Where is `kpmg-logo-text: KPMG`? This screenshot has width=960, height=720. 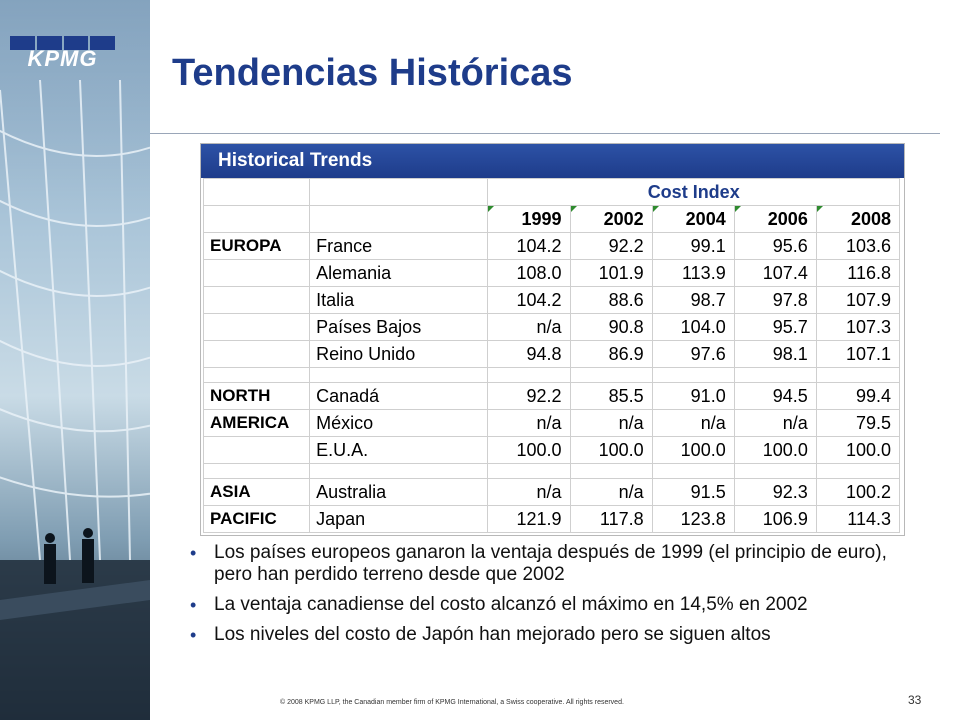 kpmg-logo-text: KPMG is located at coordinates (62, 58).